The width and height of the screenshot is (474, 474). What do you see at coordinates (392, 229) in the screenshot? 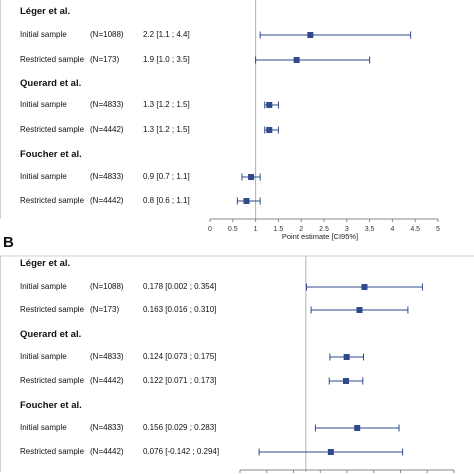
I see `x-tick-label: 4` at bounding box center [392, 229].